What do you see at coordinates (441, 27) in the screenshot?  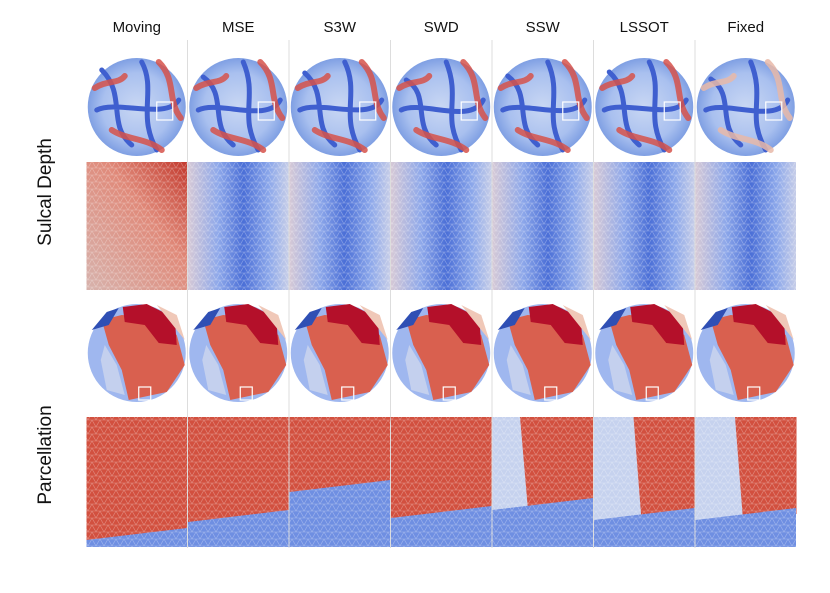 I see `column-header: SWD` at bounding box center [441, 27].